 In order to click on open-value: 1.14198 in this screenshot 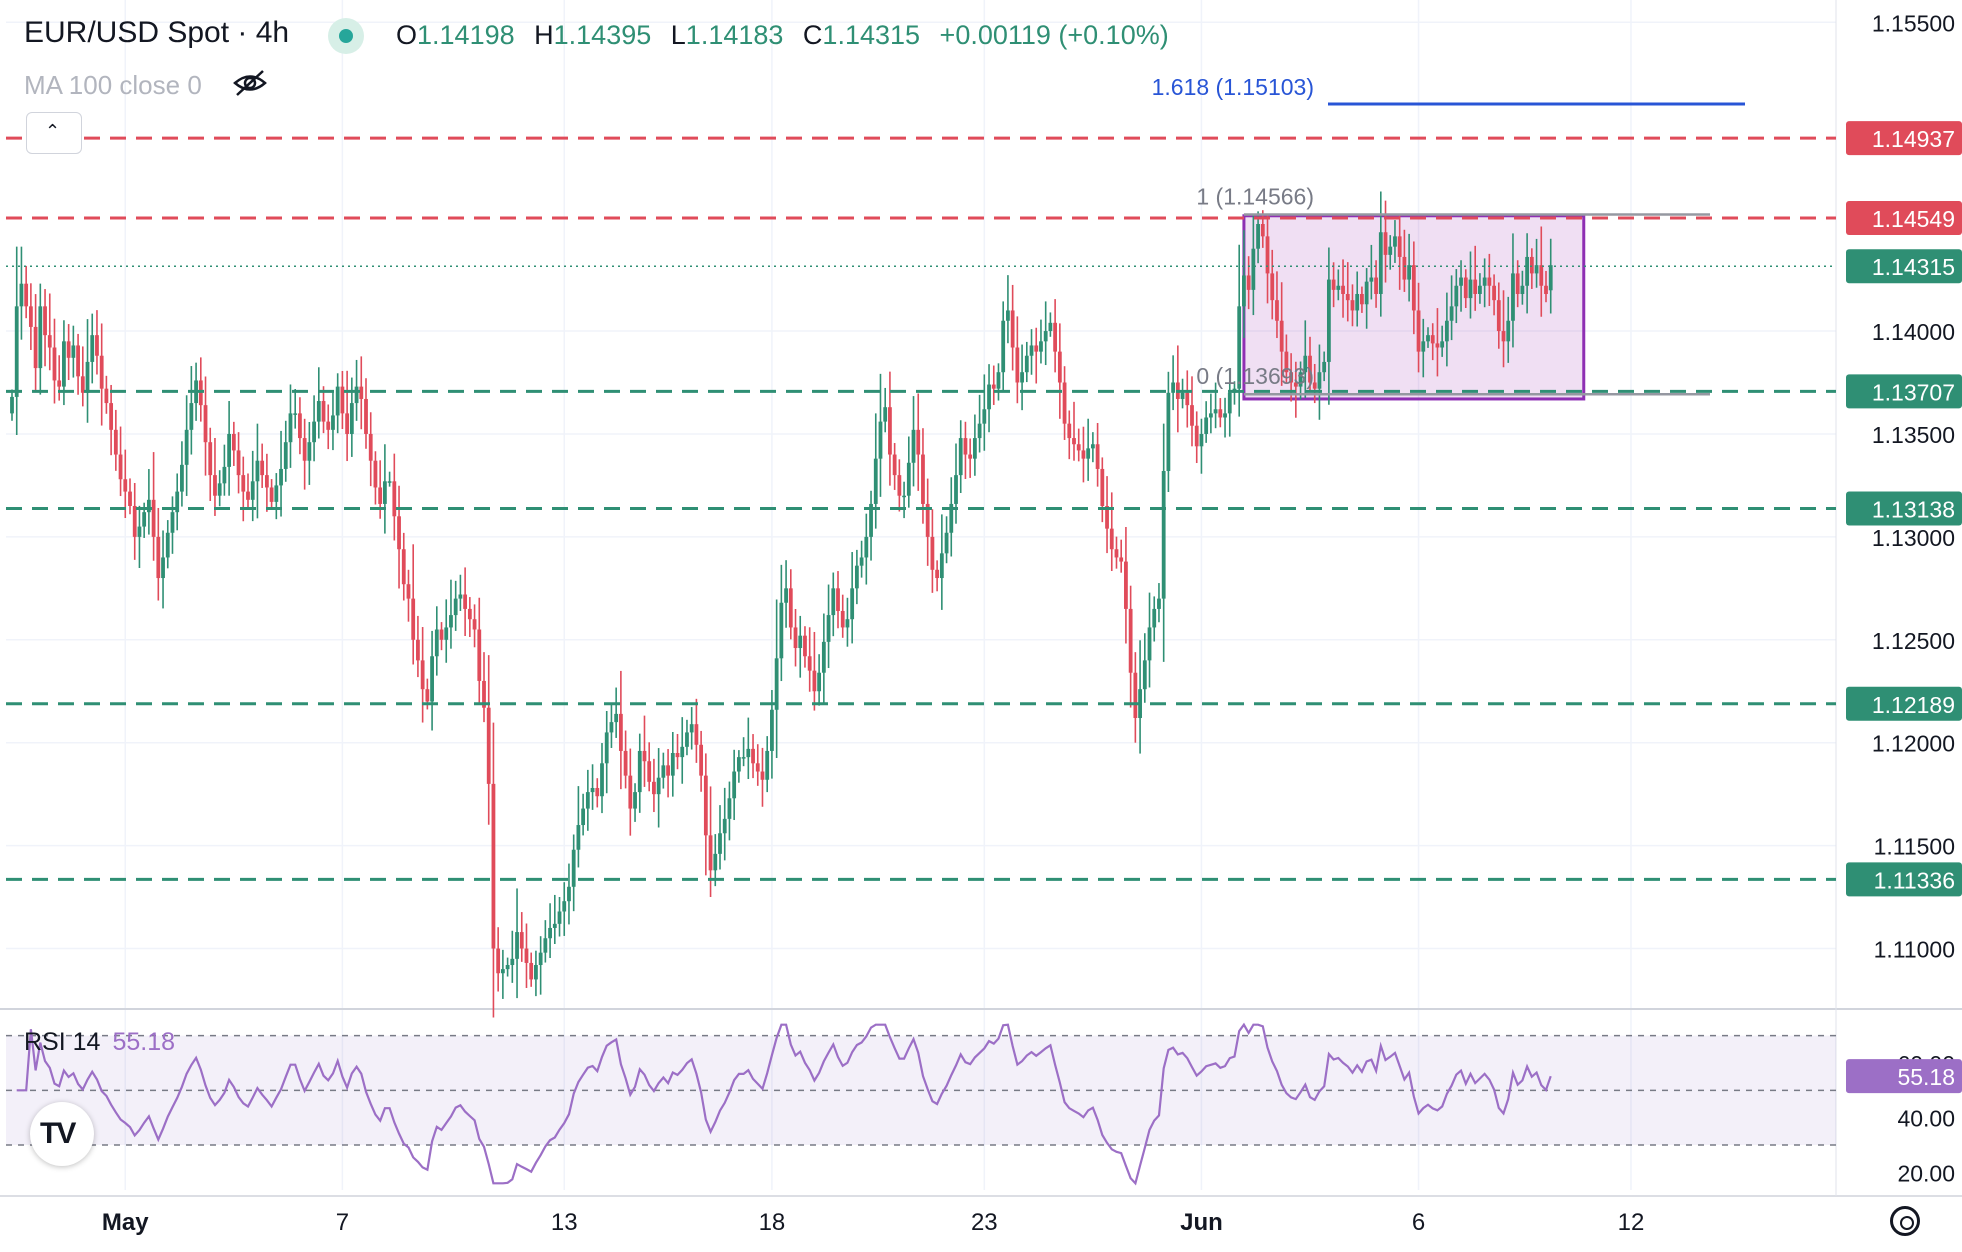, I will do `click(466, 35)`.